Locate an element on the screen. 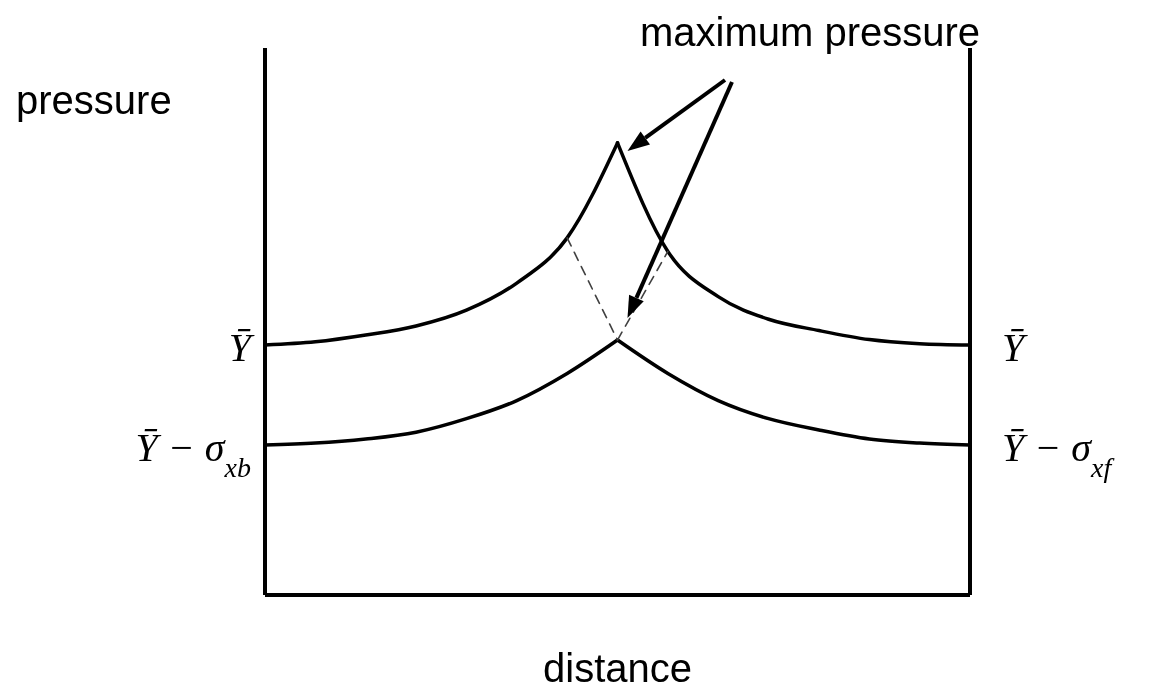  series-label: Ȳ − σ$_{xf}$ is located at coordinates (1058, 453).